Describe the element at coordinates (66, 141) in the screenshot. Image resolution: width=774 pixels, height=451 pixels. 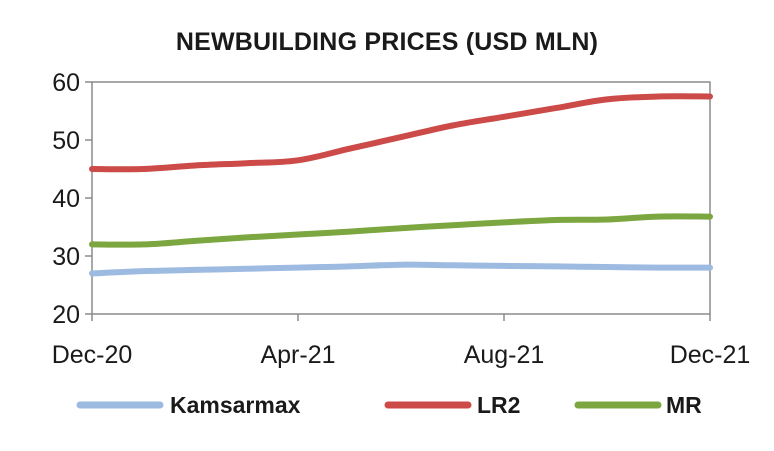
I see `y-tick-label: 50` at that location.